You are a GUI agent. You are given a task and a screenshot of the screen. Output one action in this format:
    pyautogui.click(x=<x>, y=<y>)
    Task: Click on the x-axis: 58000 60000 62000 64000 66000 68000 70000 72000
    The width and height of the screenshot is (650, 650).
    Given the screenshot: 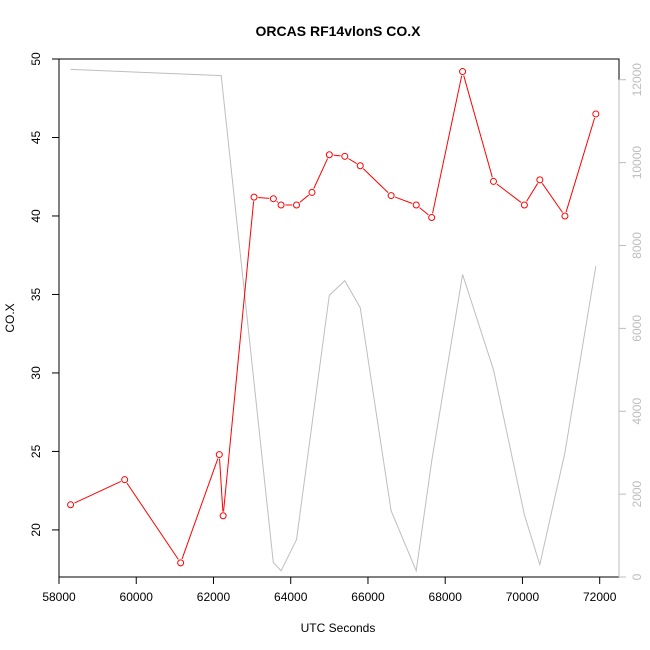 What is the action you would take?
    pyautogui.click(x=329, y=590)
    